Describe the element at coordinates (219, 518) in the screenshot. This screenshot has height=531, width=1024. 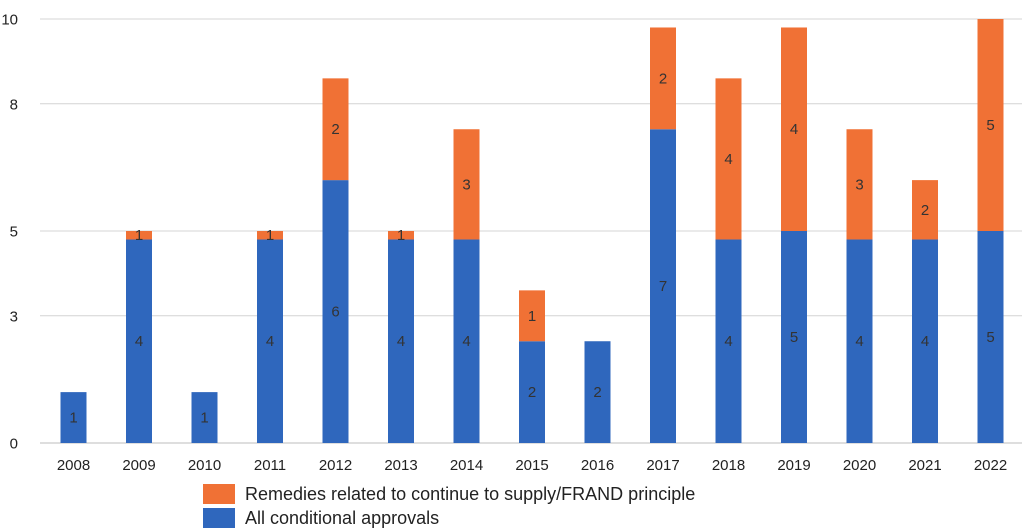
I see `legend-swatch-blue` at that location.